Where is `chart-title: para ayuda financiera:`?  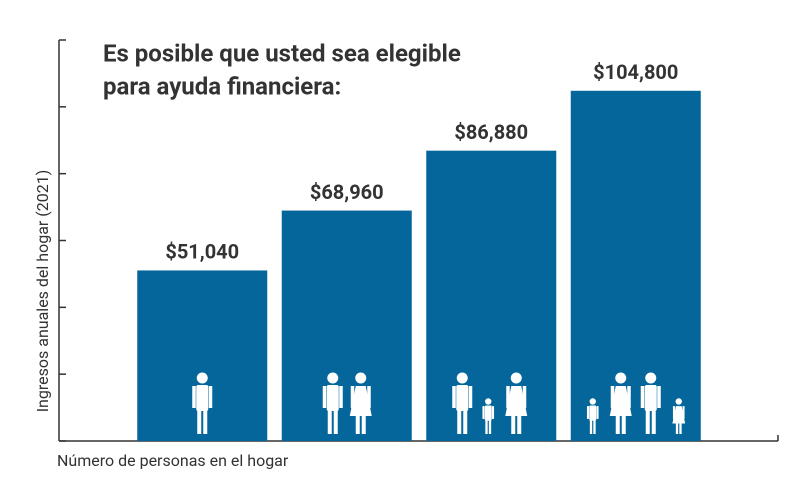
chart-title: para ayuda financiera: is located at coordinates (222, 86).